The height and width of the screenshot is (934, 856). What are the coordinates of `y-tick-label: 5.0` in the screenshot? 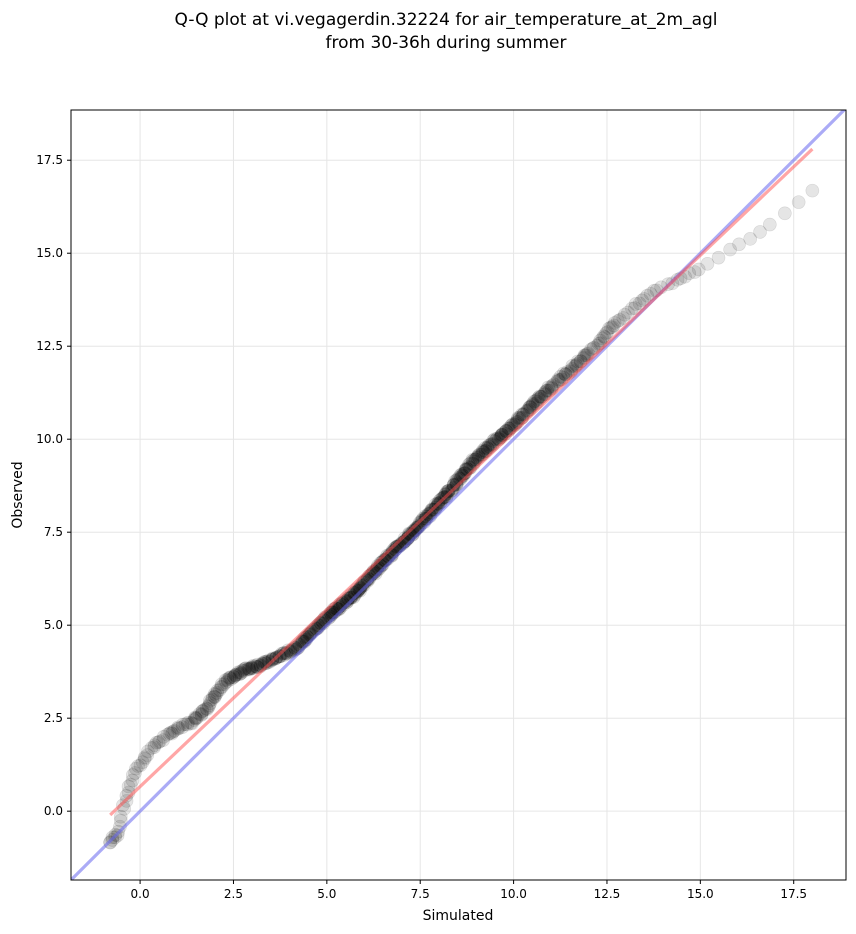 It's located at (53, 625).